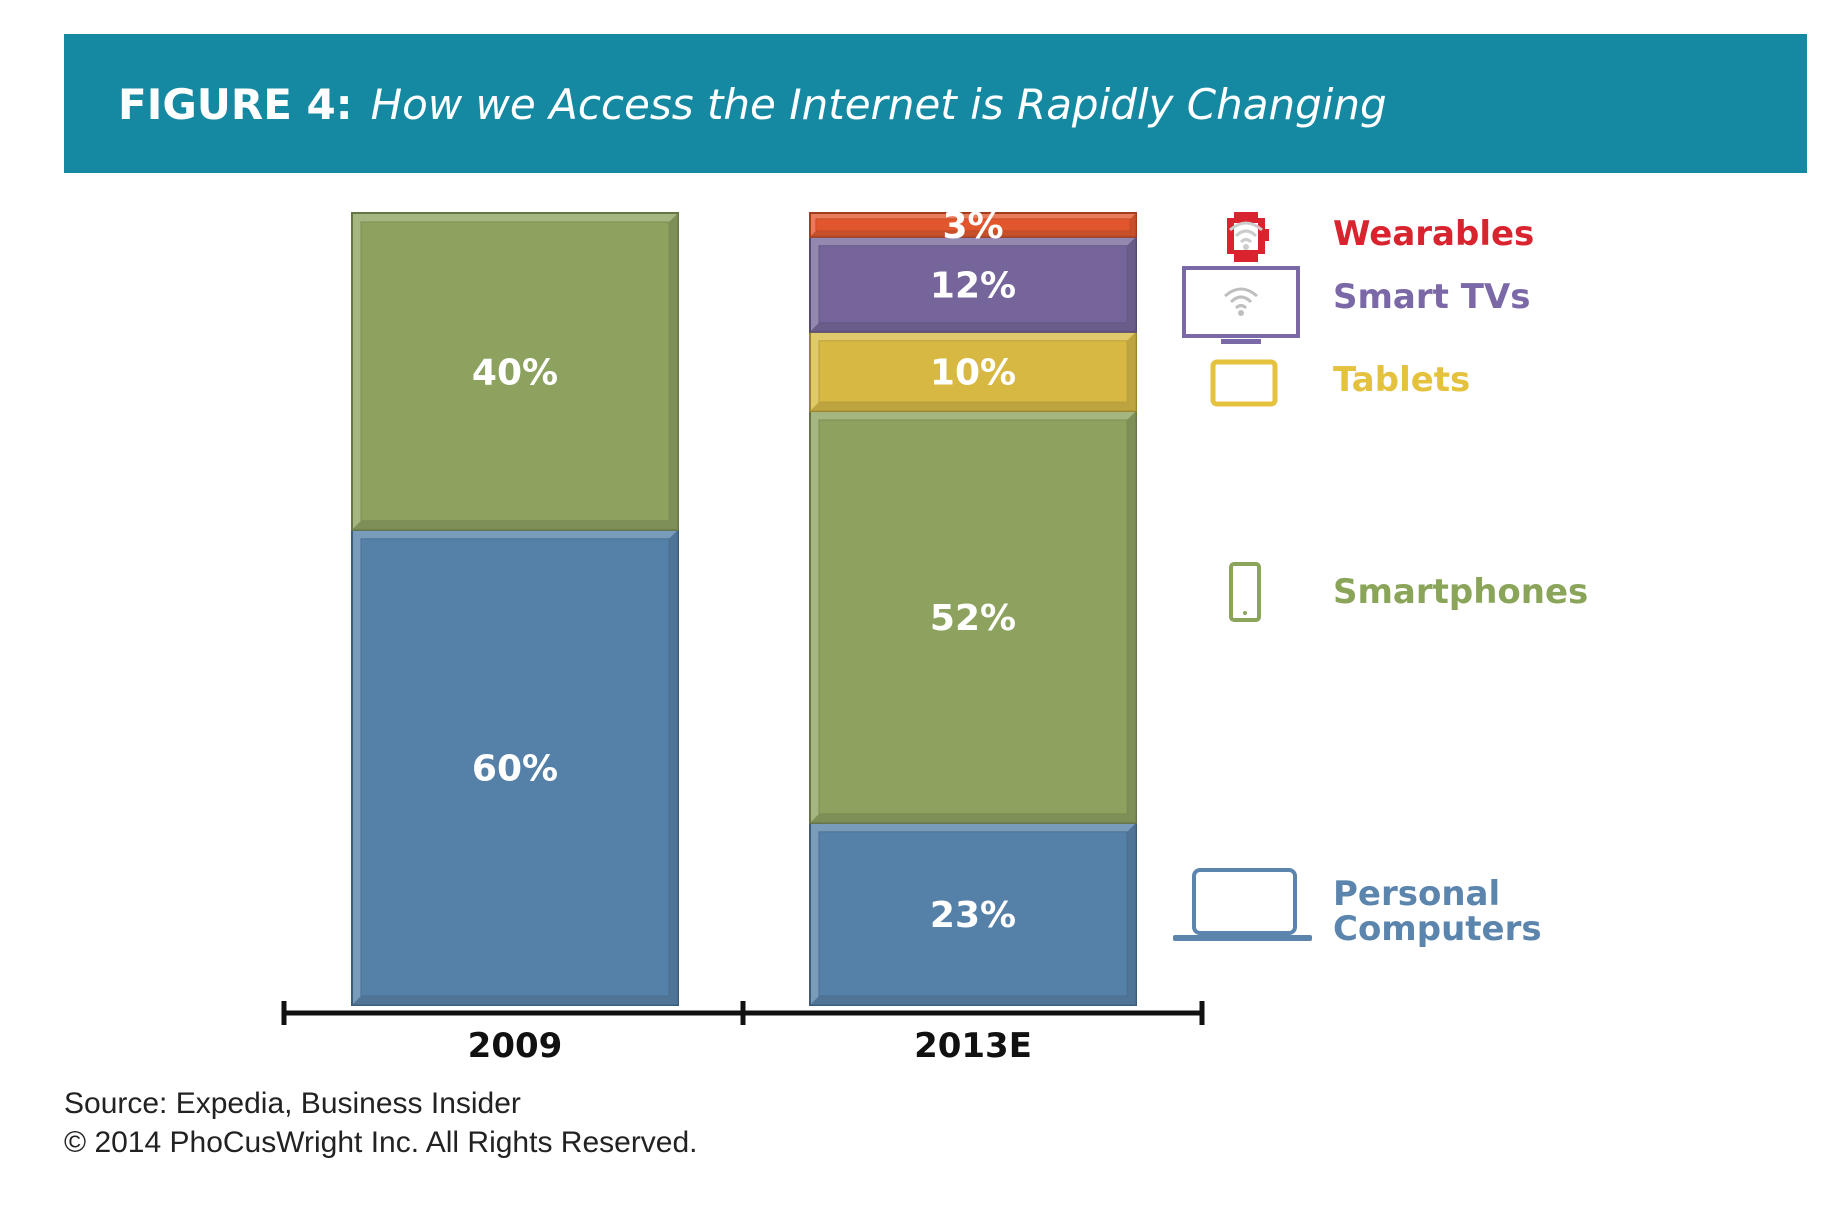 This screenshot has height=1208, width=1846. I want to click on wearable-watch-icon, so click(1248, 237).